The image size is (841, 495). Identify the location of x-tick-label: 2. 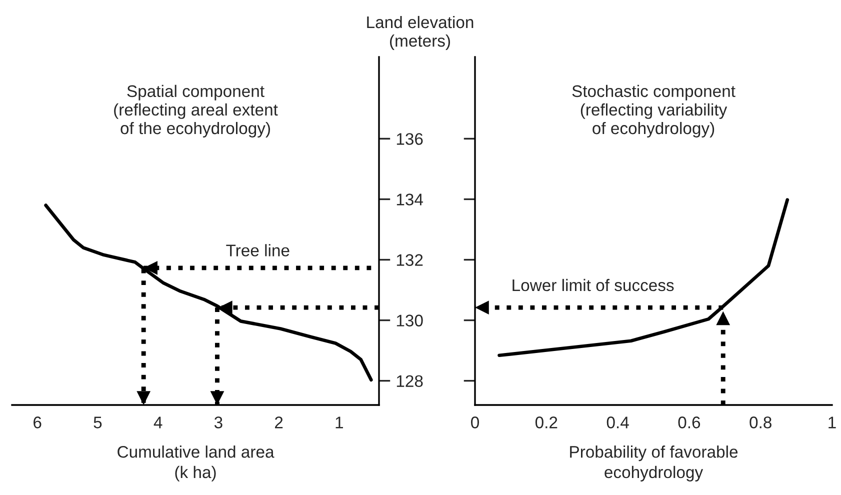
(279, 422).